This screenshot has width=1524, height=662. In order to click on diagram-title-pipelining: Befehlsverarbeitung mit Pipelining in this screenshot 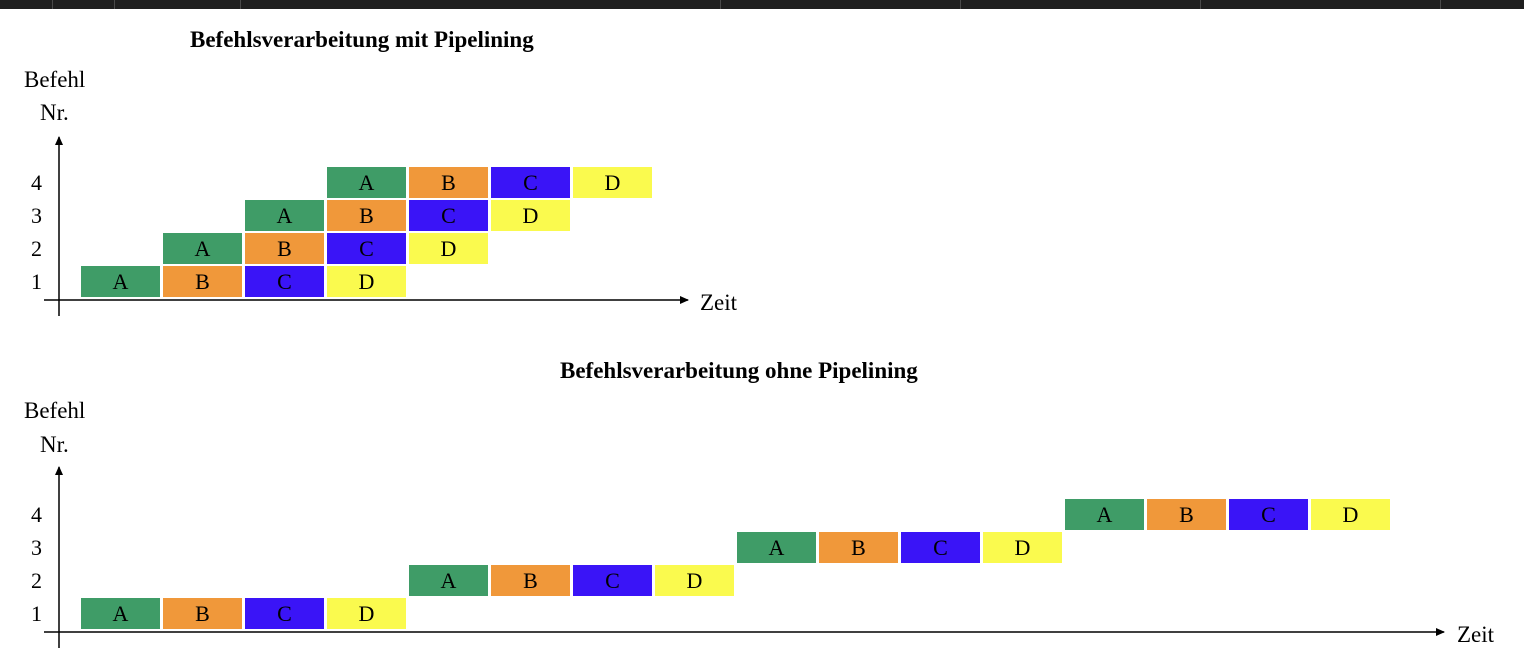, I will do `click(362, 39)`.